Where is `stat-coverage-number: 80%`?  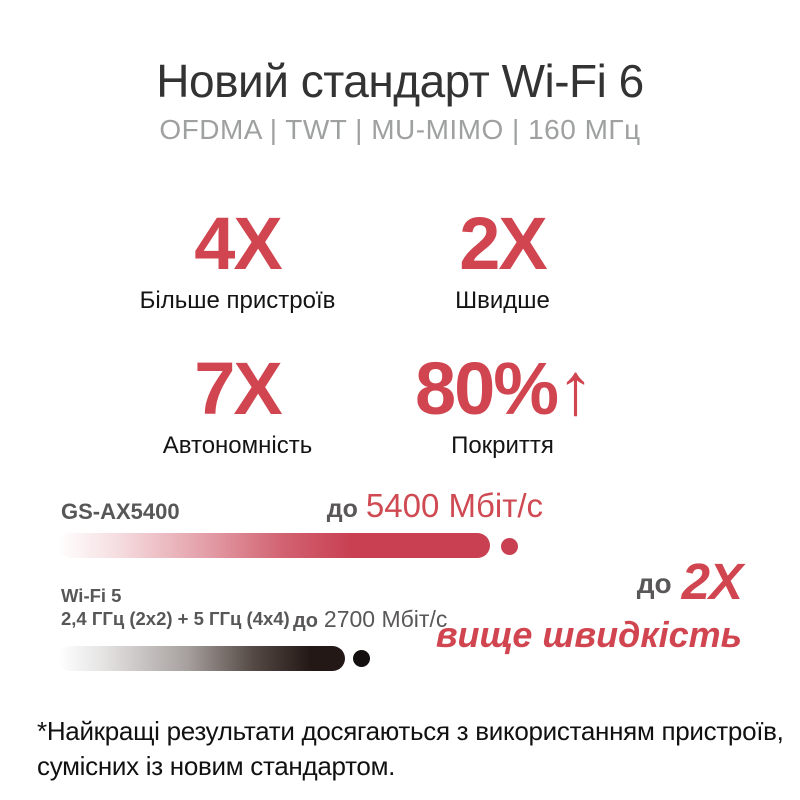
stat-coverage-number: 80% is located at coordinates (486, 388).